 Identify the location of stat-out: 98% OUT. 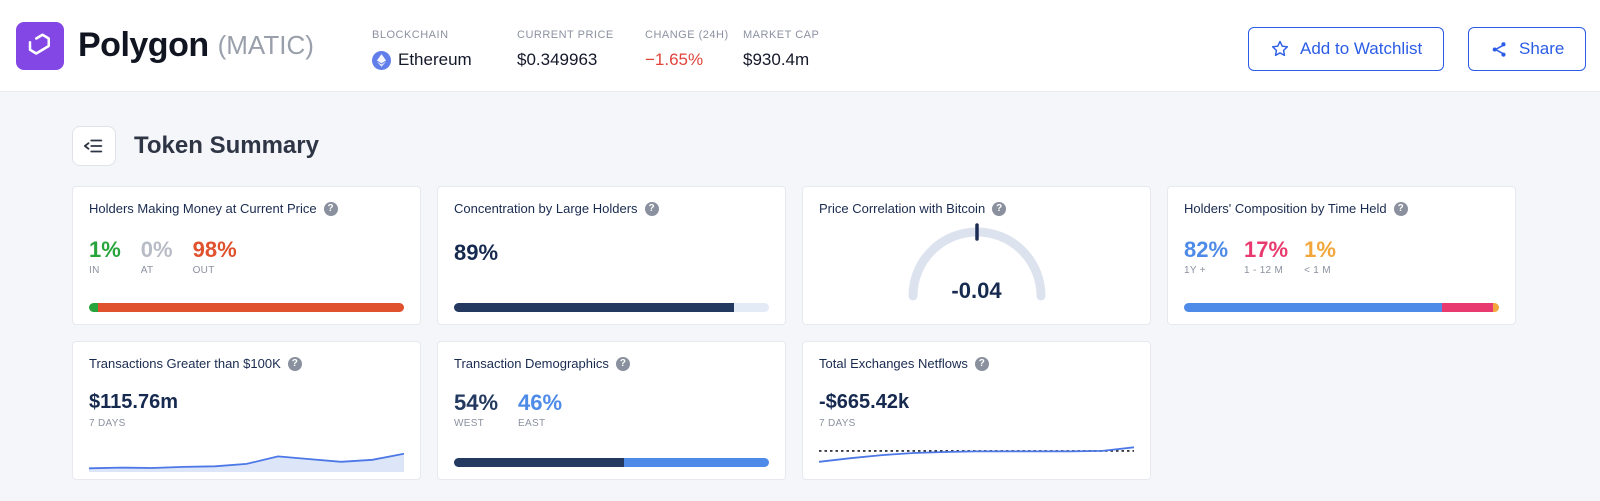
(214, 257).